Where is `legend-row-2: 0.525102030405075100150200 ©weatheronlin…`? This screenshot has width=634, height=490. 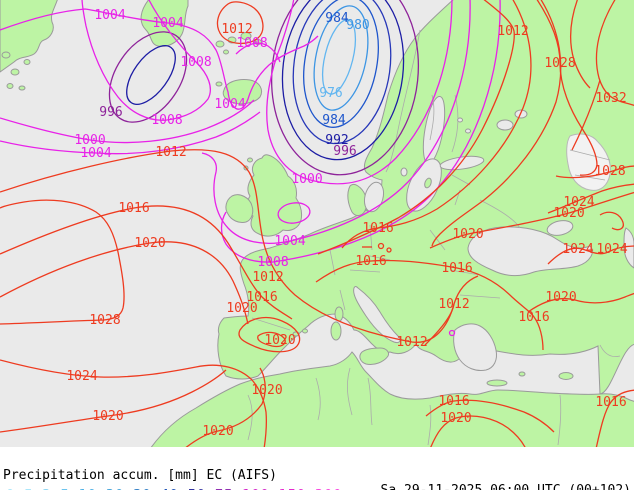
legend-row-2: 0.525102030405075100150200 ©weatheronlin… is located at coordinates (317, 480).